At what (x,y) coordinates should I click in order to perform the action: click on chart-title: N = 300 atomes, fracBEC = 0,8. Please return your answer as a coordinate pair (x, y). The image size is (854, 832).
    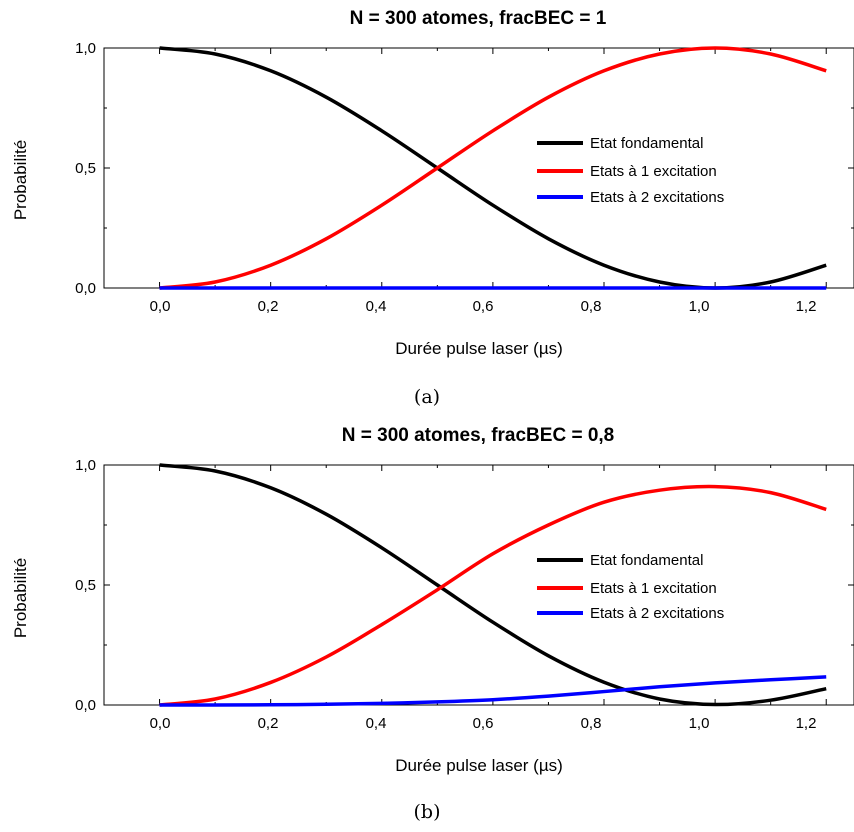
    Looking at the image, I should click on (478, 435).